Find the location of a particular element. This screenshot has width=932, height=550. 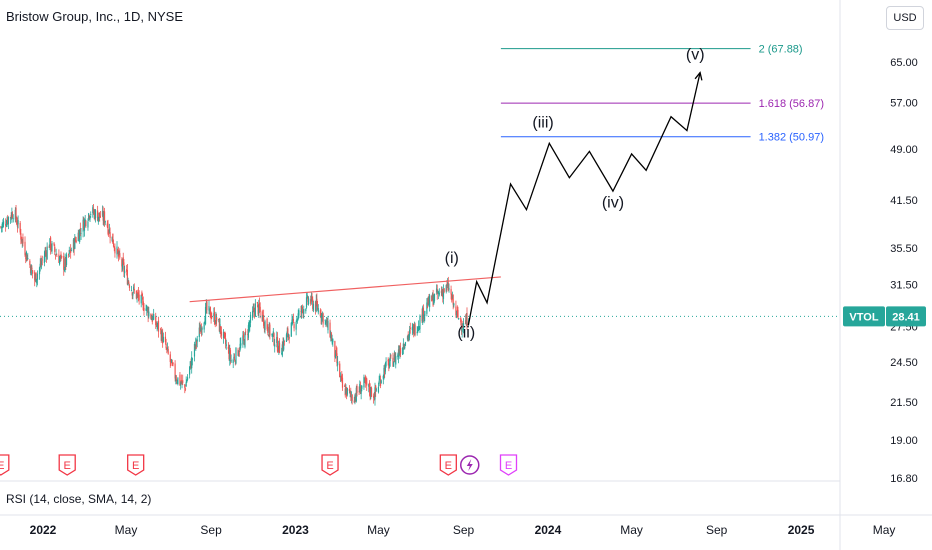

resistance-trendline is located at coordinates (345, 289).